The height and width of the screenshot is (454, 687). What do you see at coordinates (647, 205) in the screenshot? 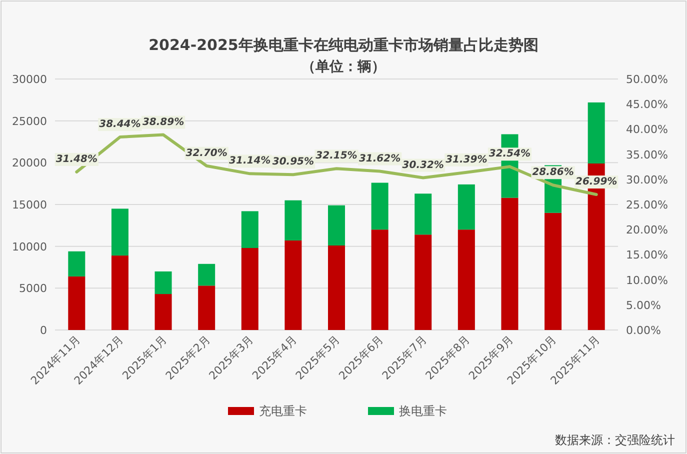
I see `y2-tick-label: 25.00%` at bounding box center [647, 205].